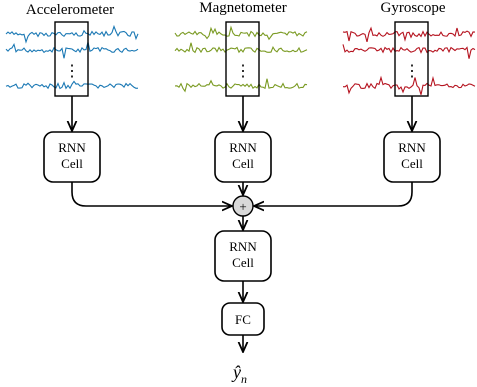  What do you see at coordinates (243, 71) in the screenshot?
I see `magnetometer-ellipsis: ⋮` at bounding box center [243, 71].